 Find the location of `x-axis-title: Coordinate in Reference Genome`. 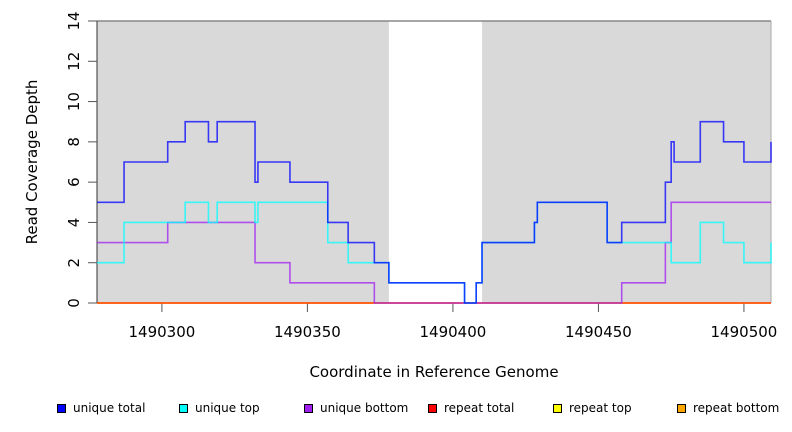

x-axis-title: Coordinate in Reference Genome is located at coordinates (433, 372).